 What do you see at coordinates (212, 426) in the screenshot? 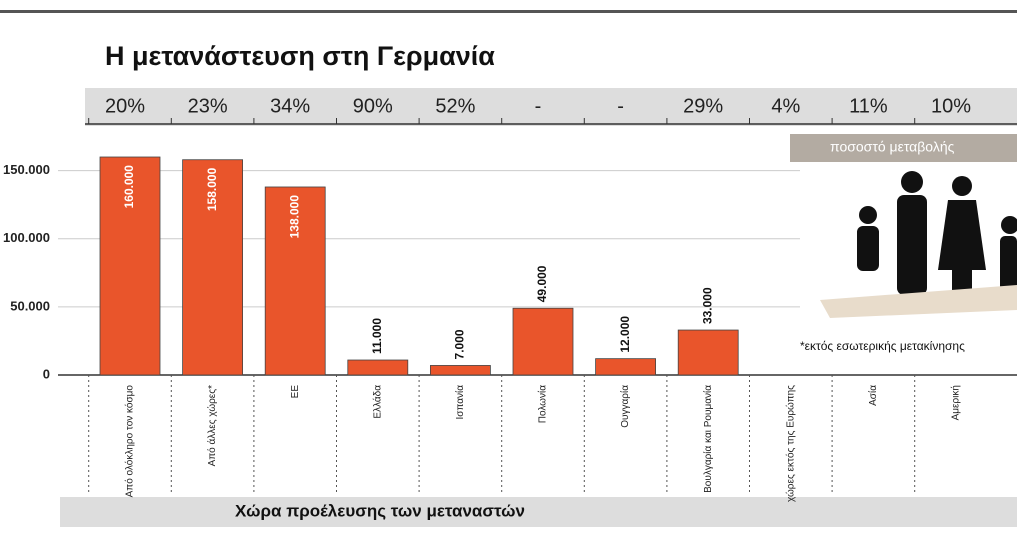
I see `x-tick-label: Από άλλες χώρες*` at bounding box center [212, 426].